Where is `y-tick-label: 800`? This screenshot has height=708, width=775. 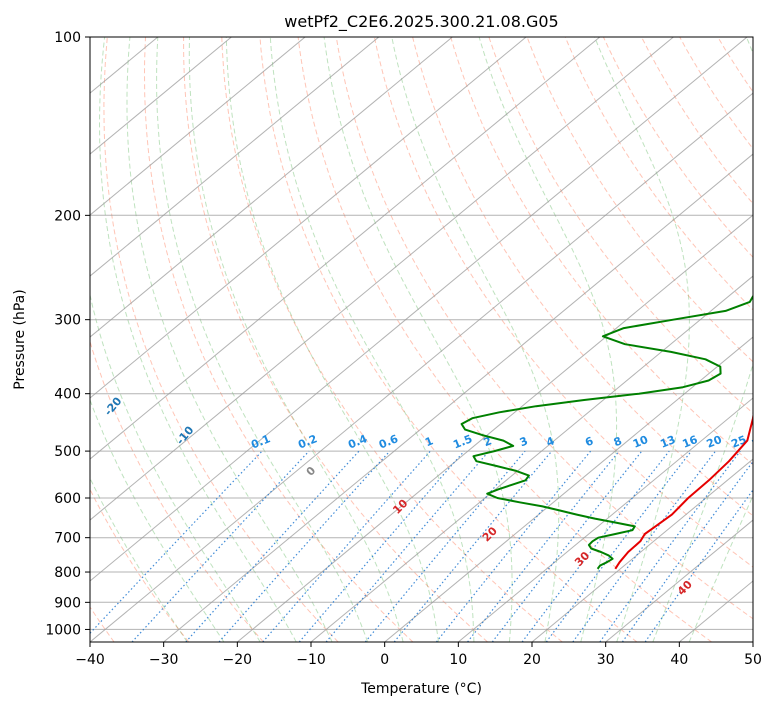 y-tick-label: 800 is located at coordinates (67, 573).